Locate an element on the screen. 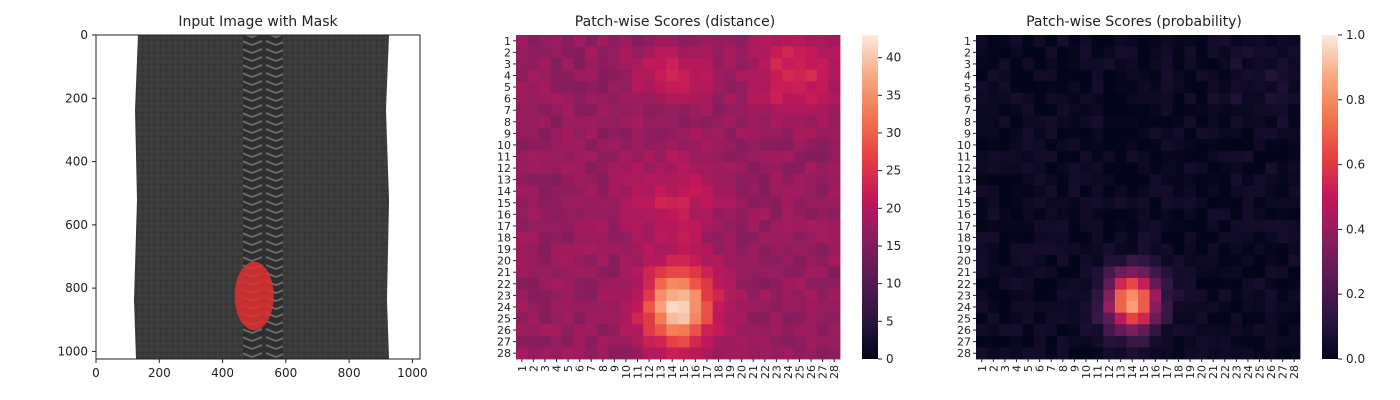 The width and height of the screenshot is (1400, 400). image-y-tick-label: 200 is located at coordinates (76, 98).